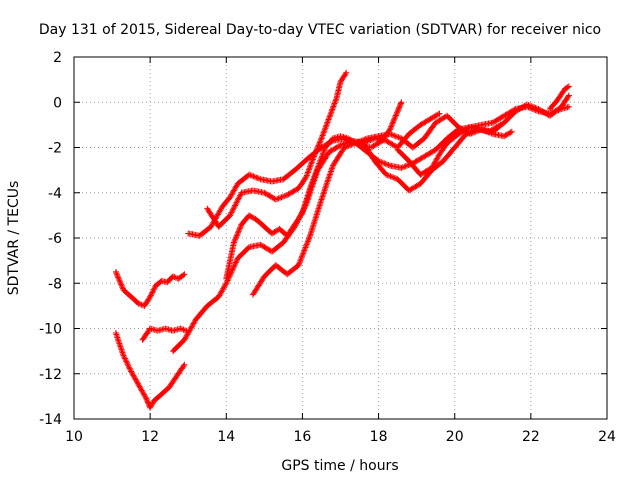 The width and height of the screenshot is (640, 480). I want to click on y-tick-label: -8, so click(55, 284).